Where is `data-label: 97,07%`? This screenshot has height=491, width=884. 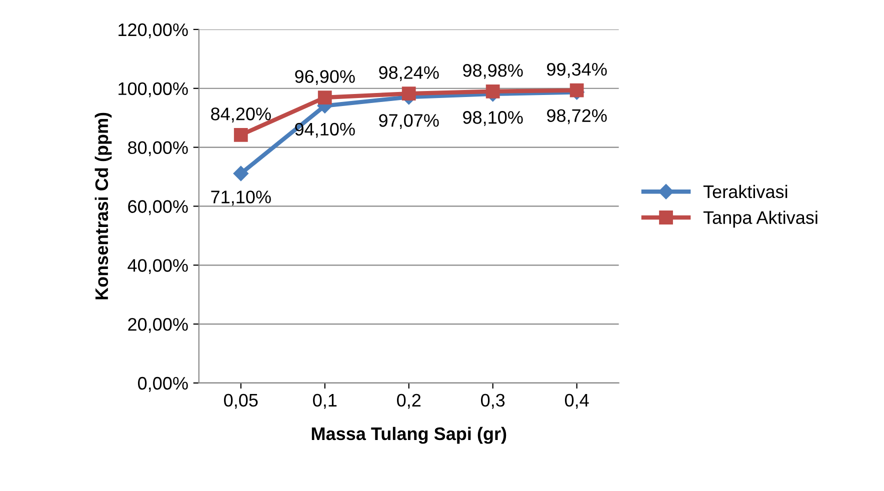
data-label: 97,07% is located at coordinates (409, 121).